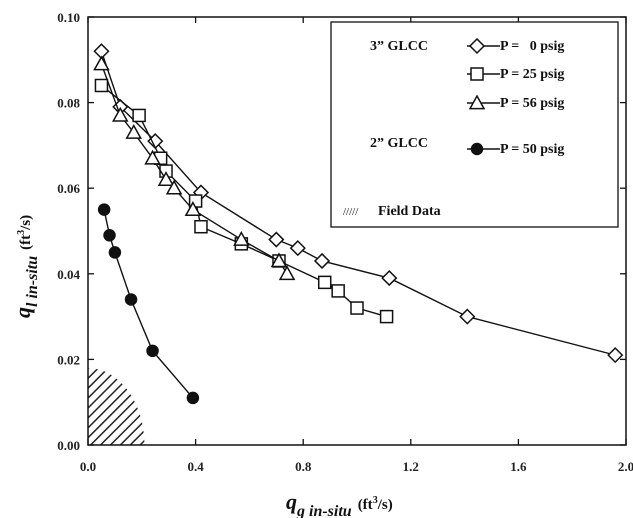  What do you see at coordinates (32, 281) in the screenshot?
I see `y-axis-subscript: l in-situ` at bounding box center [32, 281].